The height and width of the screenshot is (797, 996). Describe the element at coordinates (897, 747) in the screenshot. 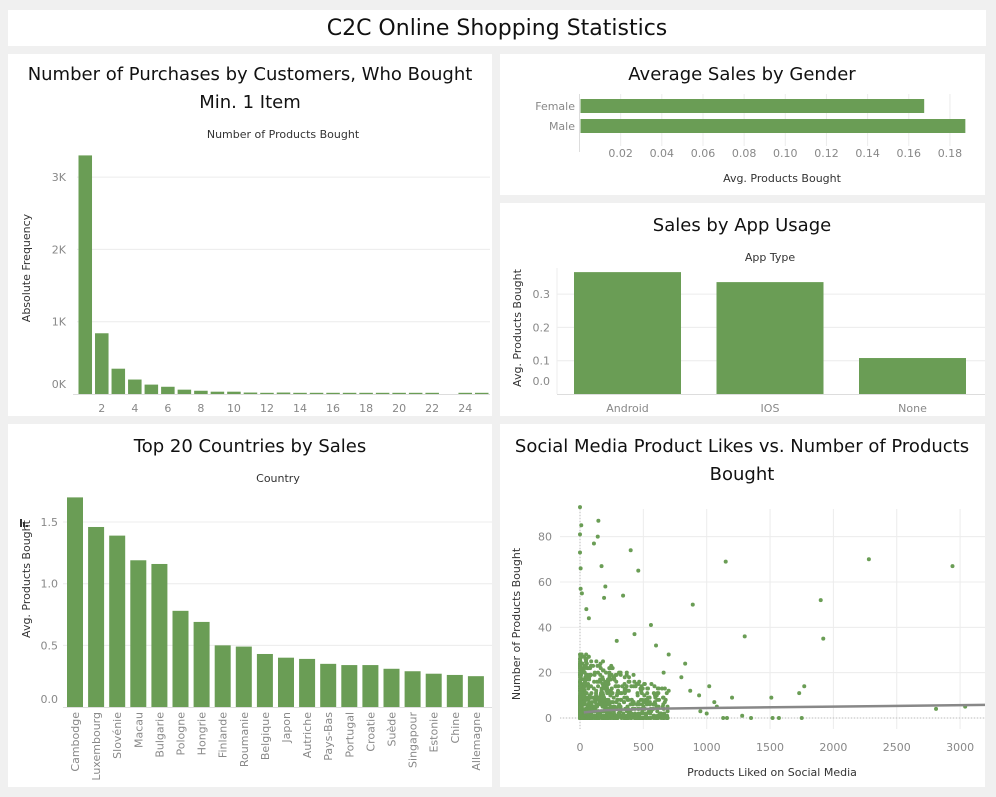

I see `x-tick-label: 2500` at that location.